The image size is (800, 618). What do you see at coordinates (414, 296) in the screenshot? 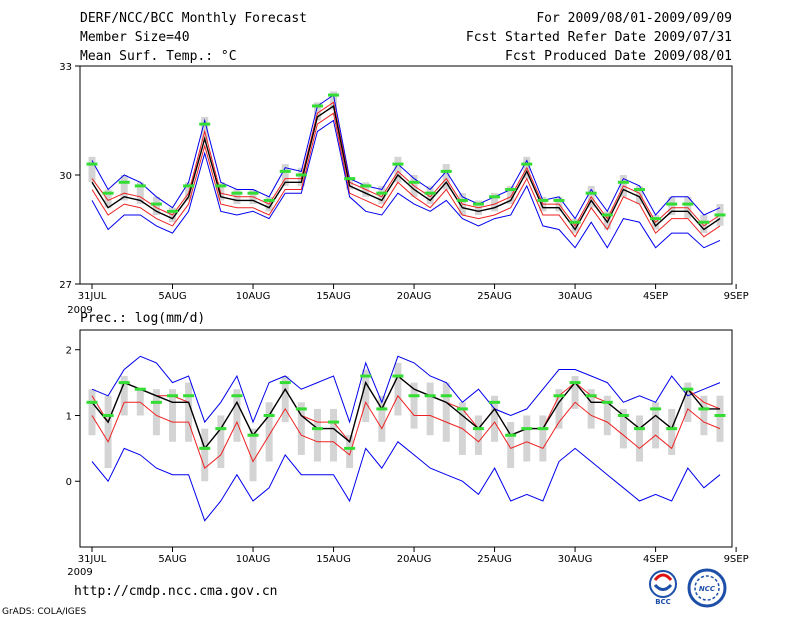
I see `temp-xtick-label: 20AUG` at bounding box center [414, 296].